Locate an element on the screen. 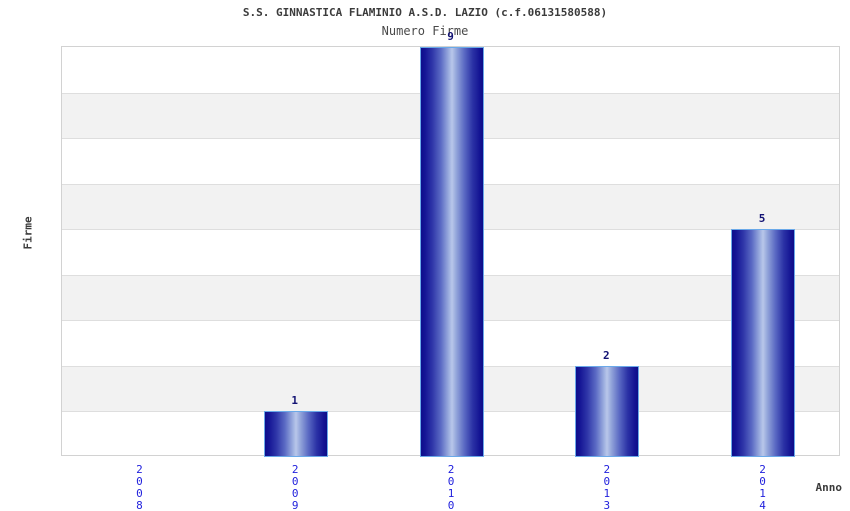 This screenshot has width=850, height=511. x-axis-title: Anno is located at coordinates (829, 487).